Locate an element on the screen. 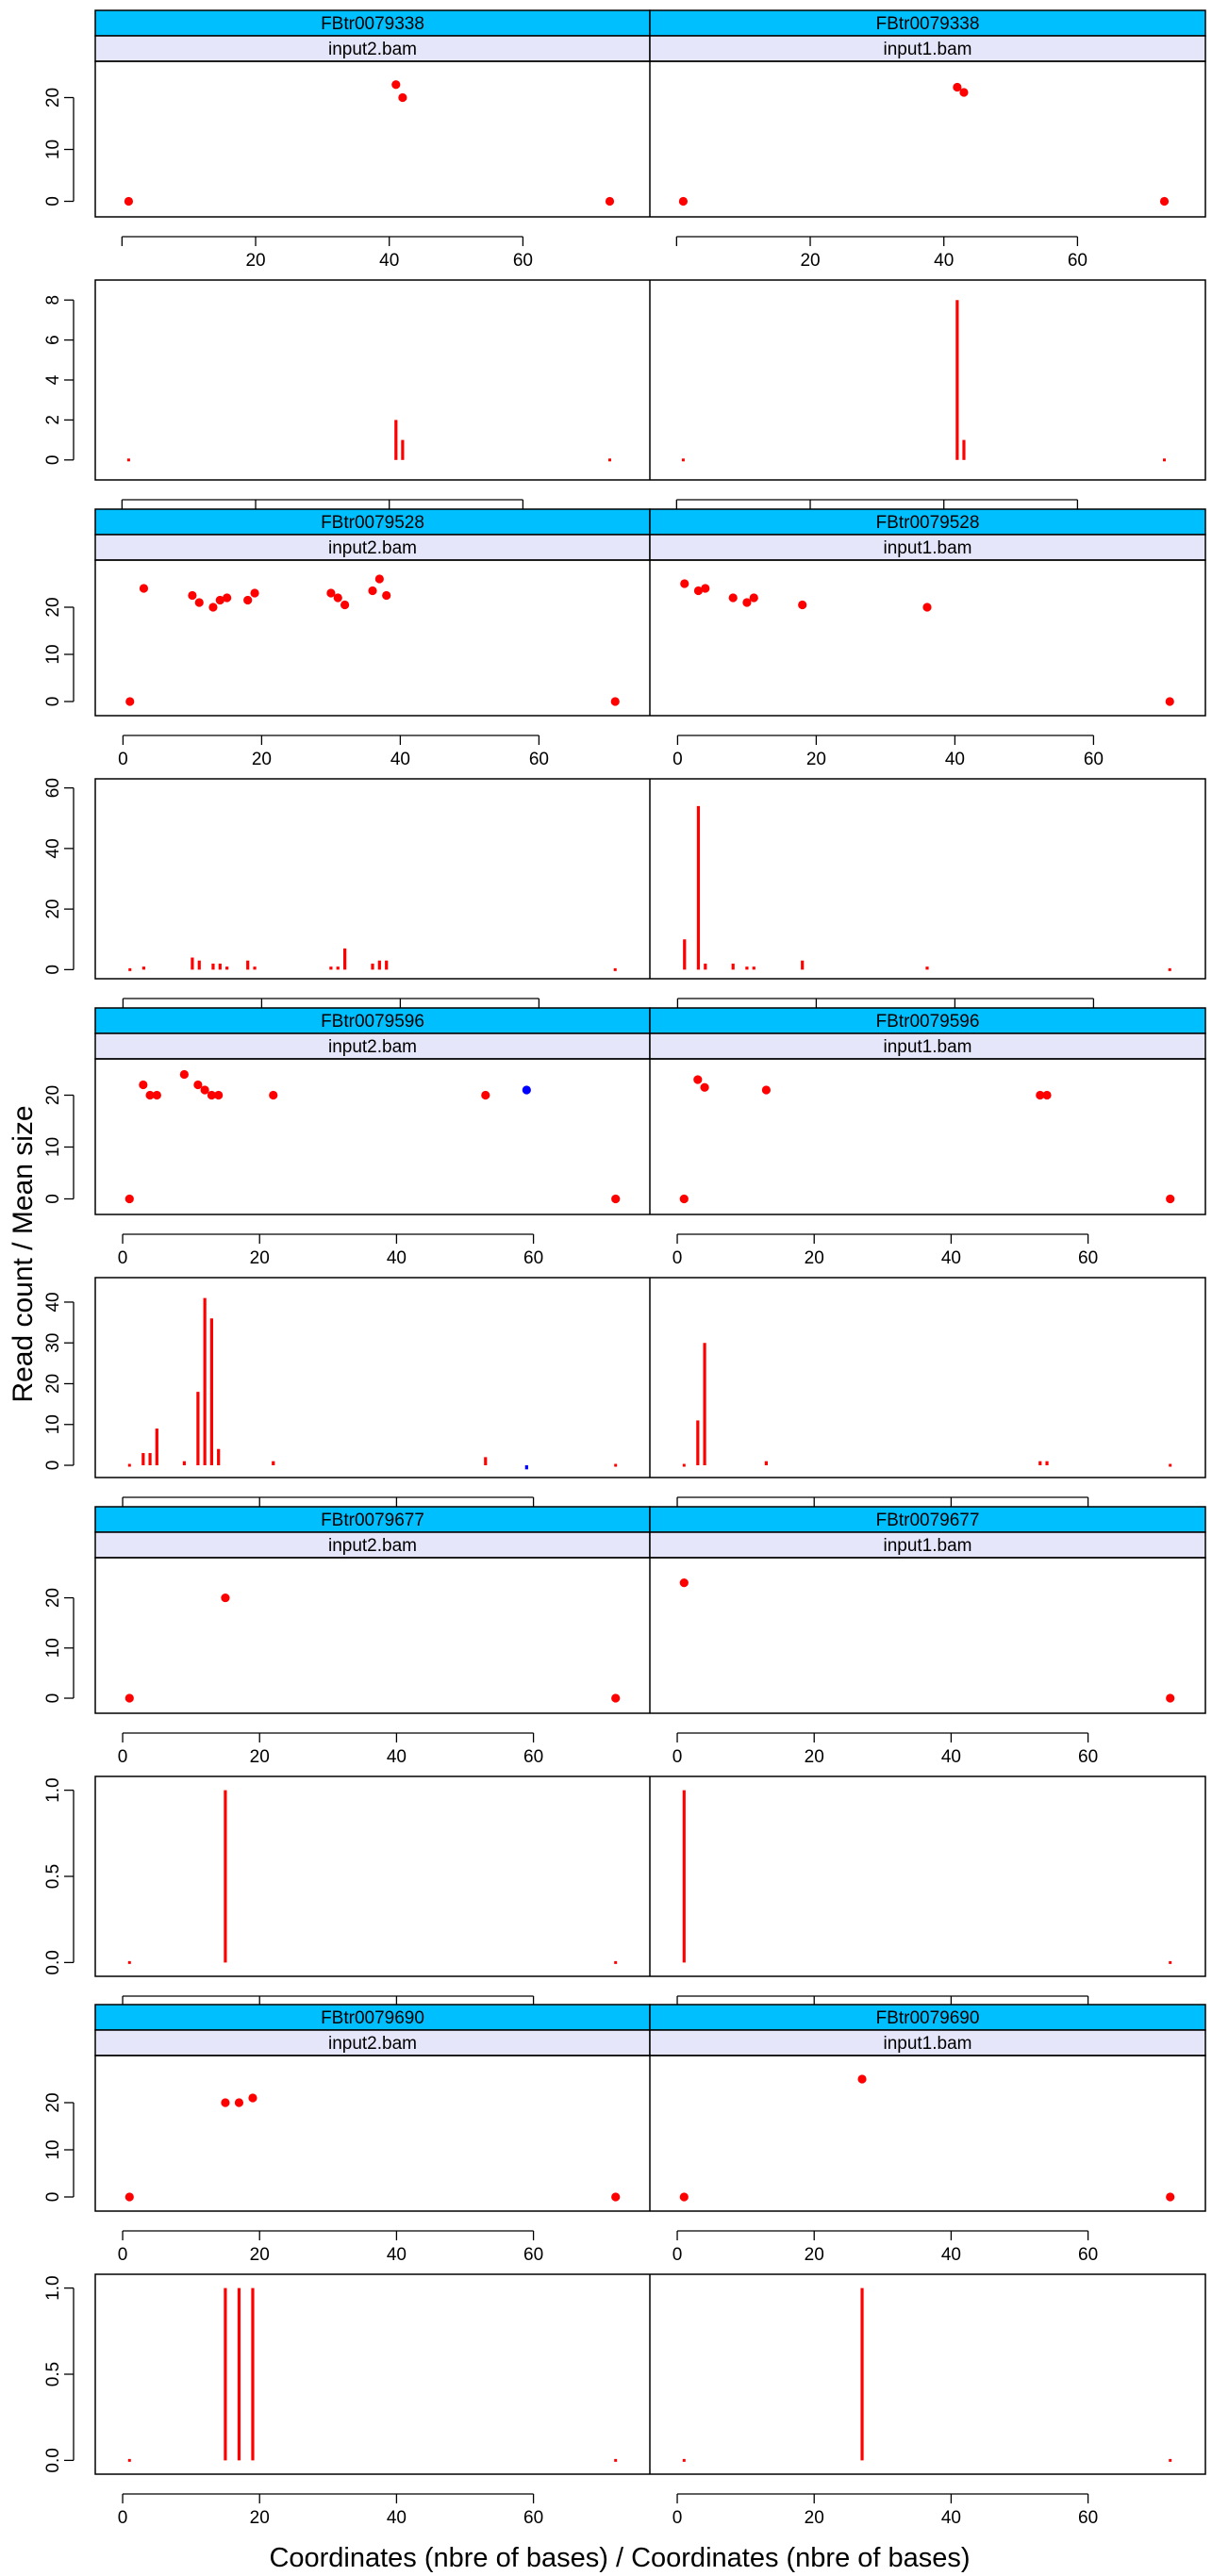 The width and height of the screenshot is (1212, 2576). strip-transcript-label: FBtr0079338 is located at coordinates (372, 24).